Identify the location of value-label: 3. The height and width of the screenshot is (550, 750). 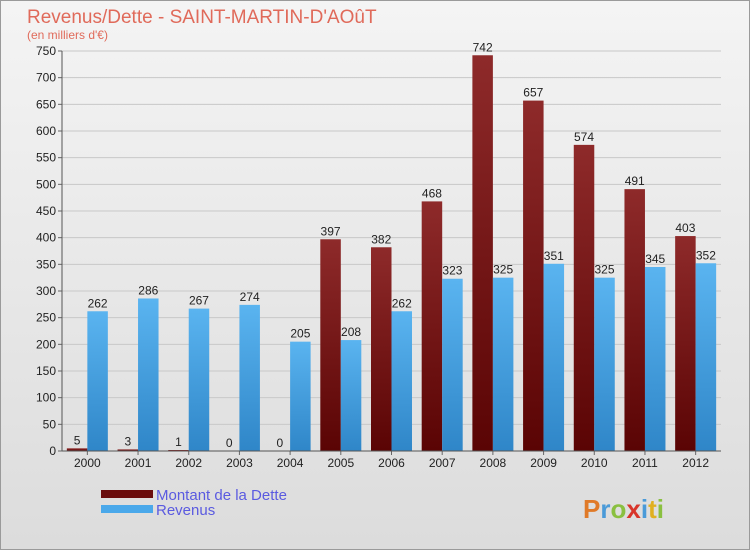
(127, 441).